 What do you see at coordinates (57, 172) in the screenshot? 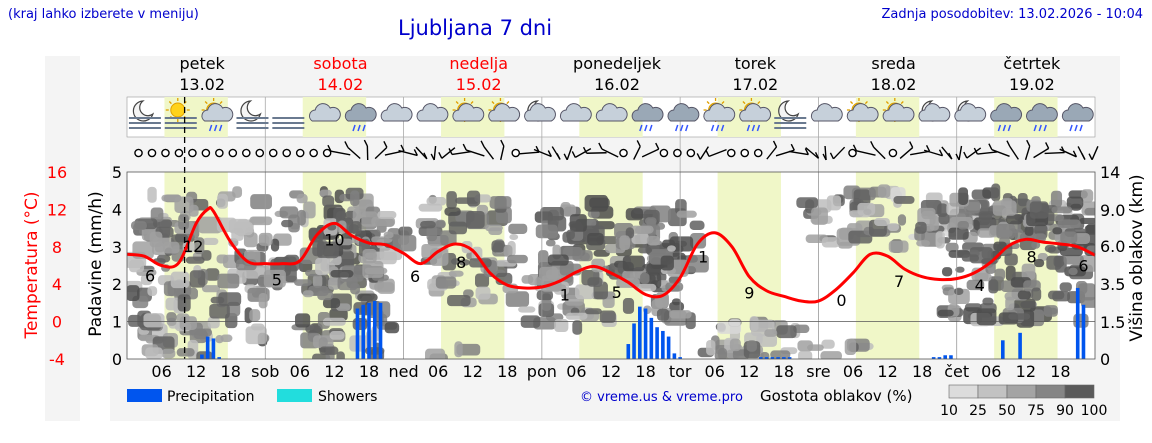
I see `temp-tick-label: 16` at bounding box center [57, 172].